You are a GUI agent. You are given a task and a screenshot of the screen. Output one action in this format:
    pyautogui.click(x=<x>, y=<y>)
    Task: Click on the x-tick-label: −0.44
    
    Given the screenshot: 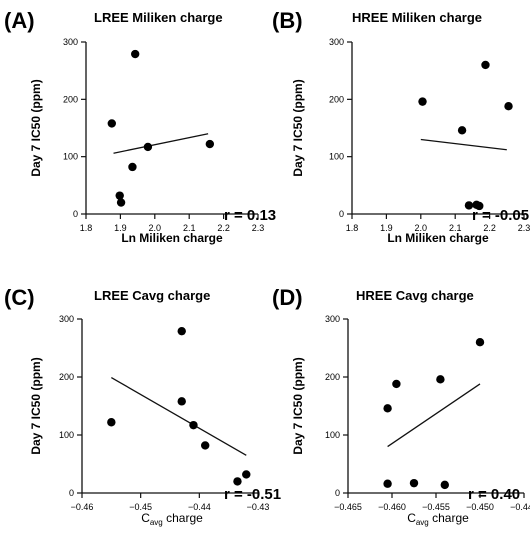 What is the action you would take?
    pyautogui.click(x=199, y=507)
    